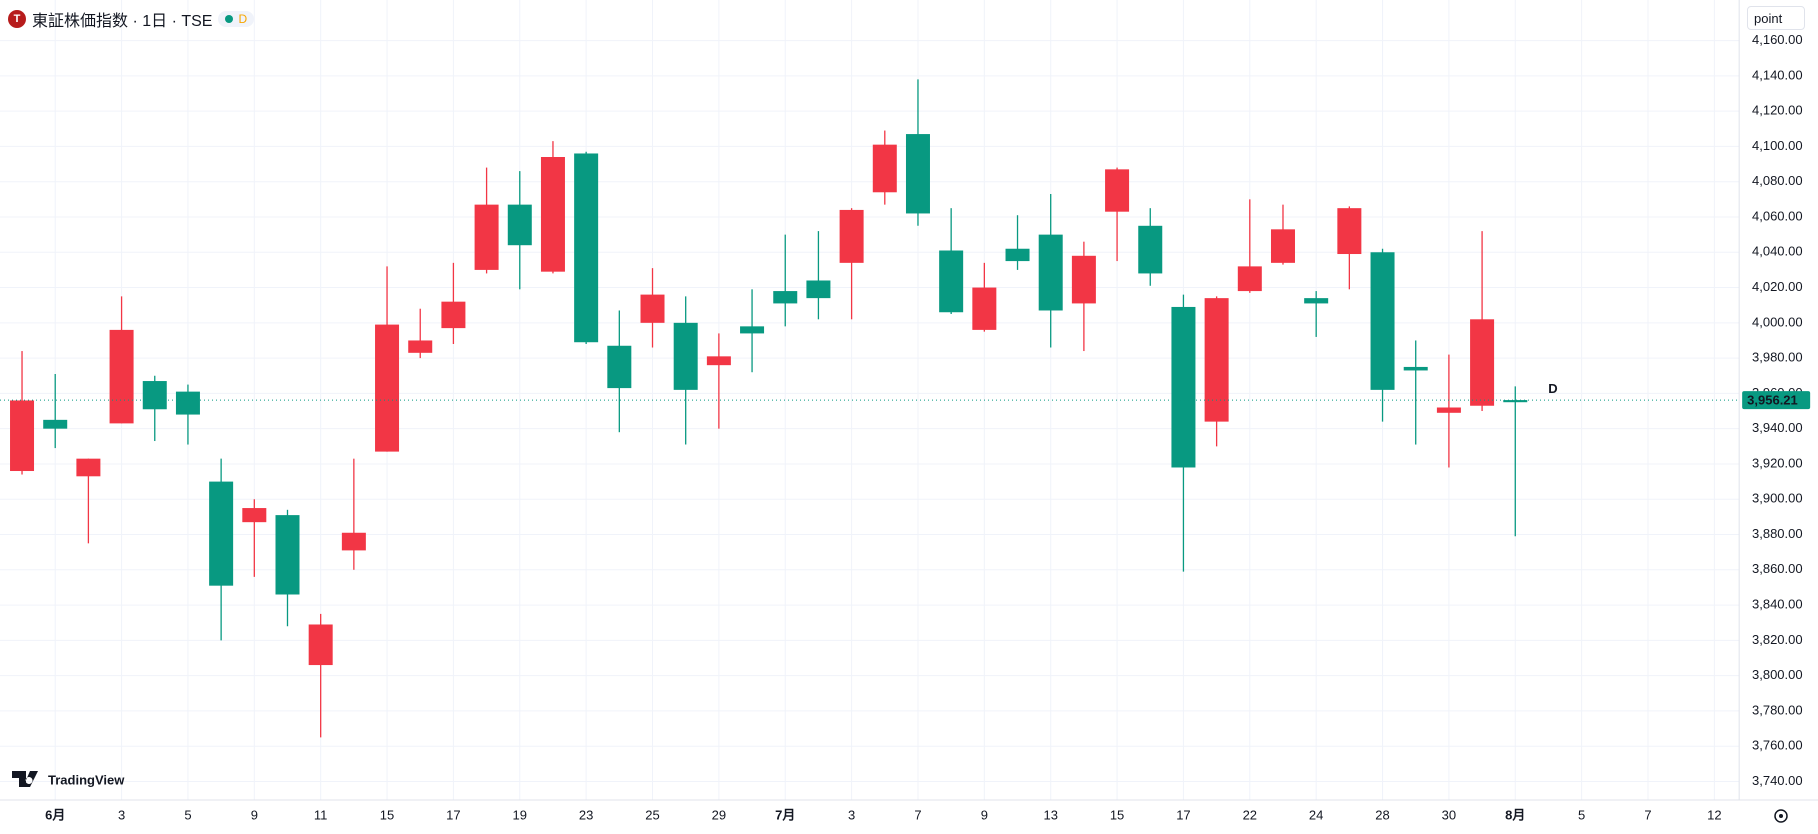 The height and width of the screenshot is (834, 1818). Describe the element at coordinates (1552, 388) in the screenshot. I see `last-badge: D` at that location.